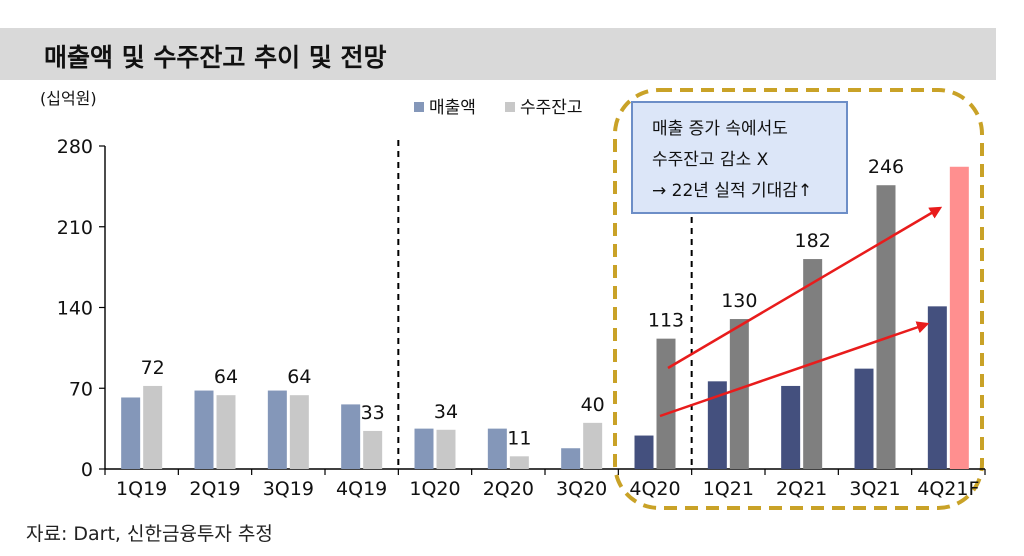 The width and height of the screenshot is (1024, 556). Describe the element at coordinates (739, 301) in the screenshot. I see `data-label: 130` at that location.